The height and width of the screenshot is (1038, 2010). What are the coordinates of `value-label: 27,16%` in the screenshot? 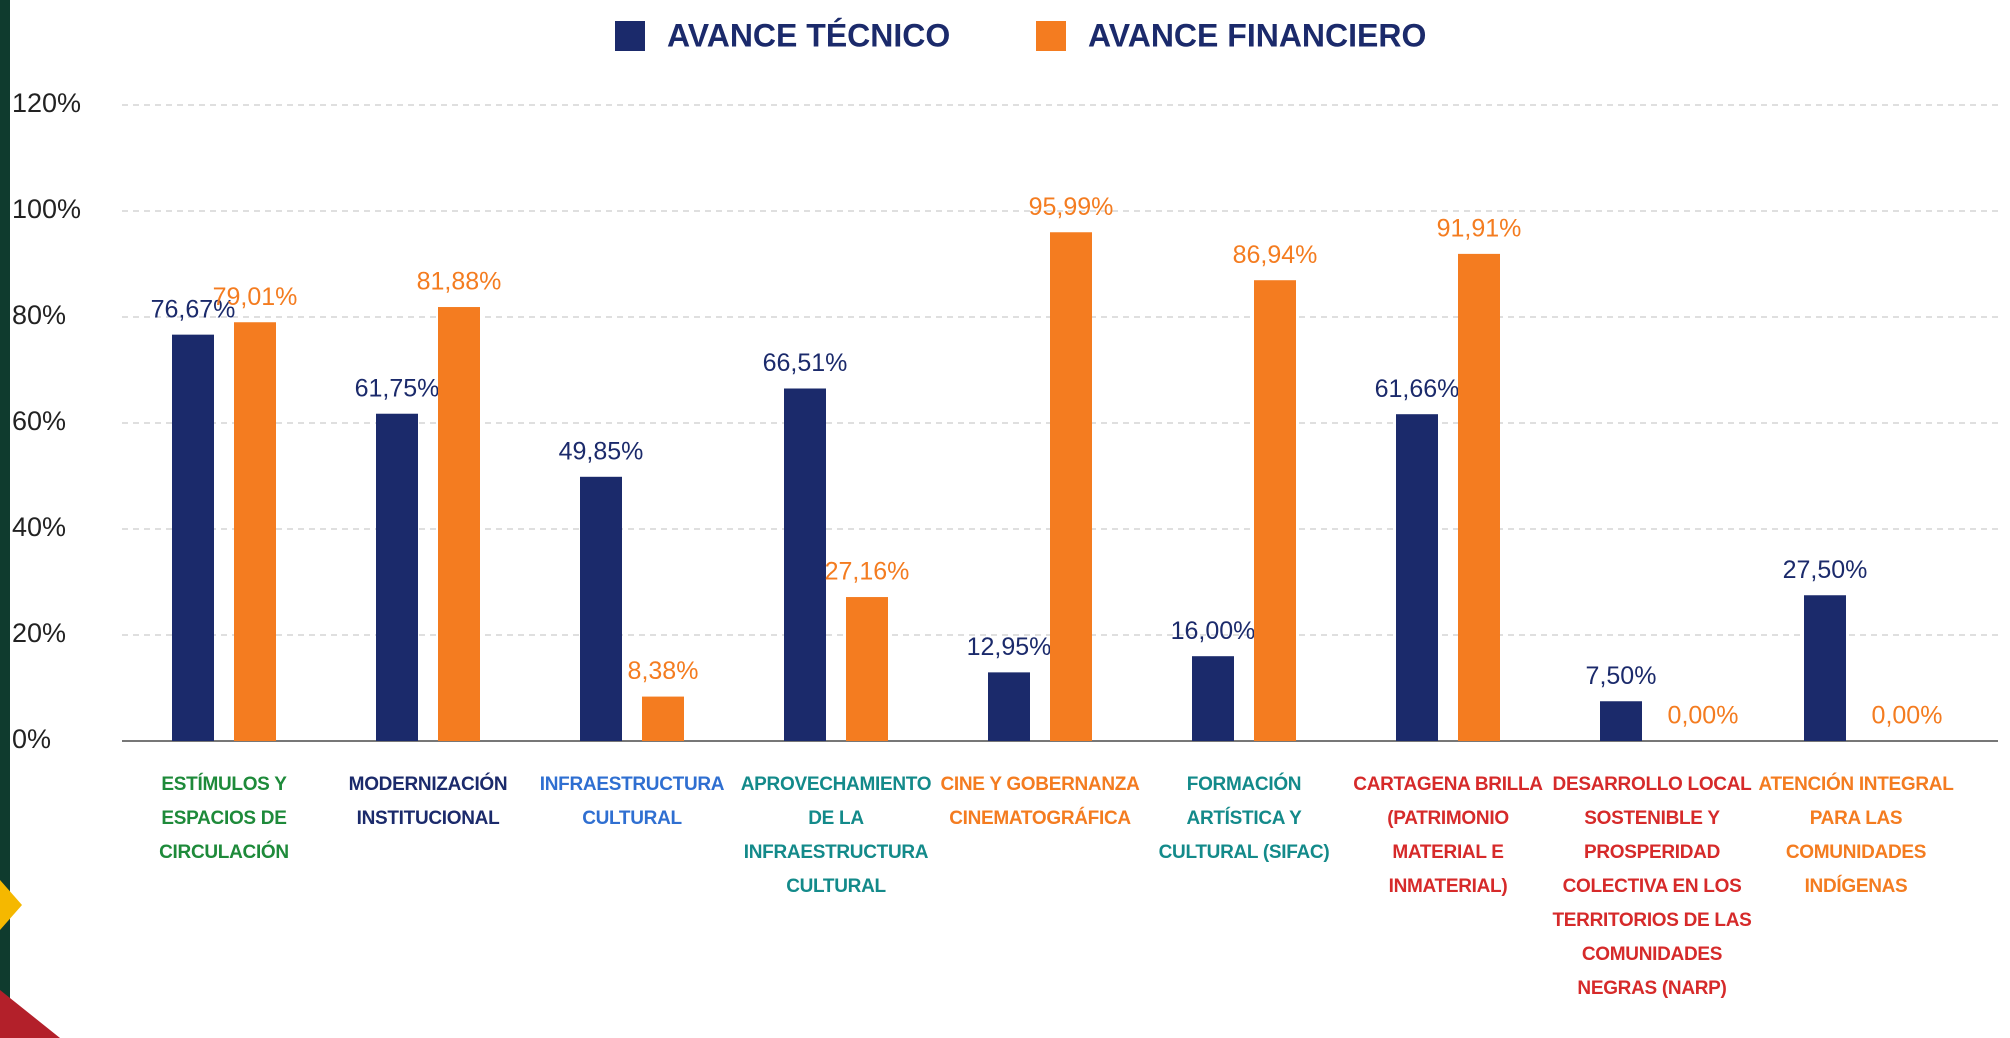 It's located at (867, 572).